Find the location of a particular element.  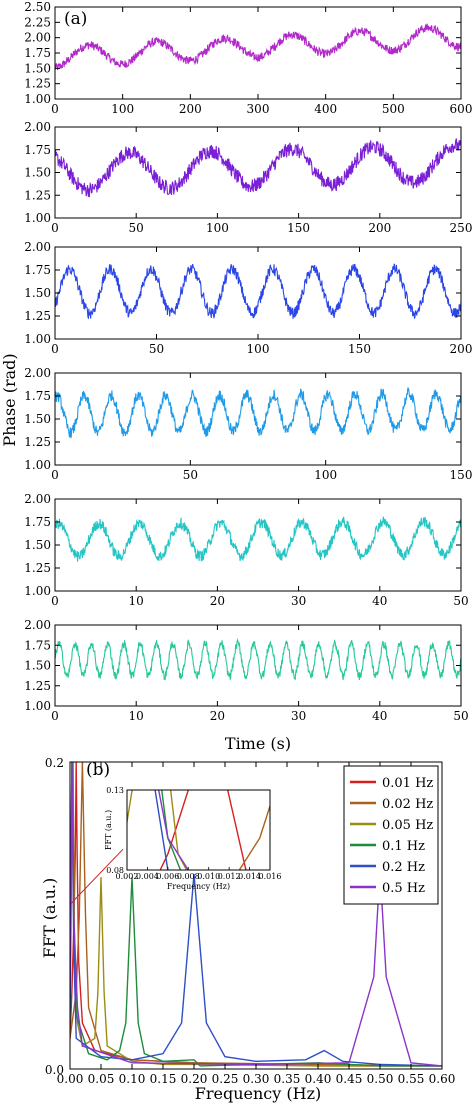

x-tick-label: 0.40 is located at coordinates (318, 1079).